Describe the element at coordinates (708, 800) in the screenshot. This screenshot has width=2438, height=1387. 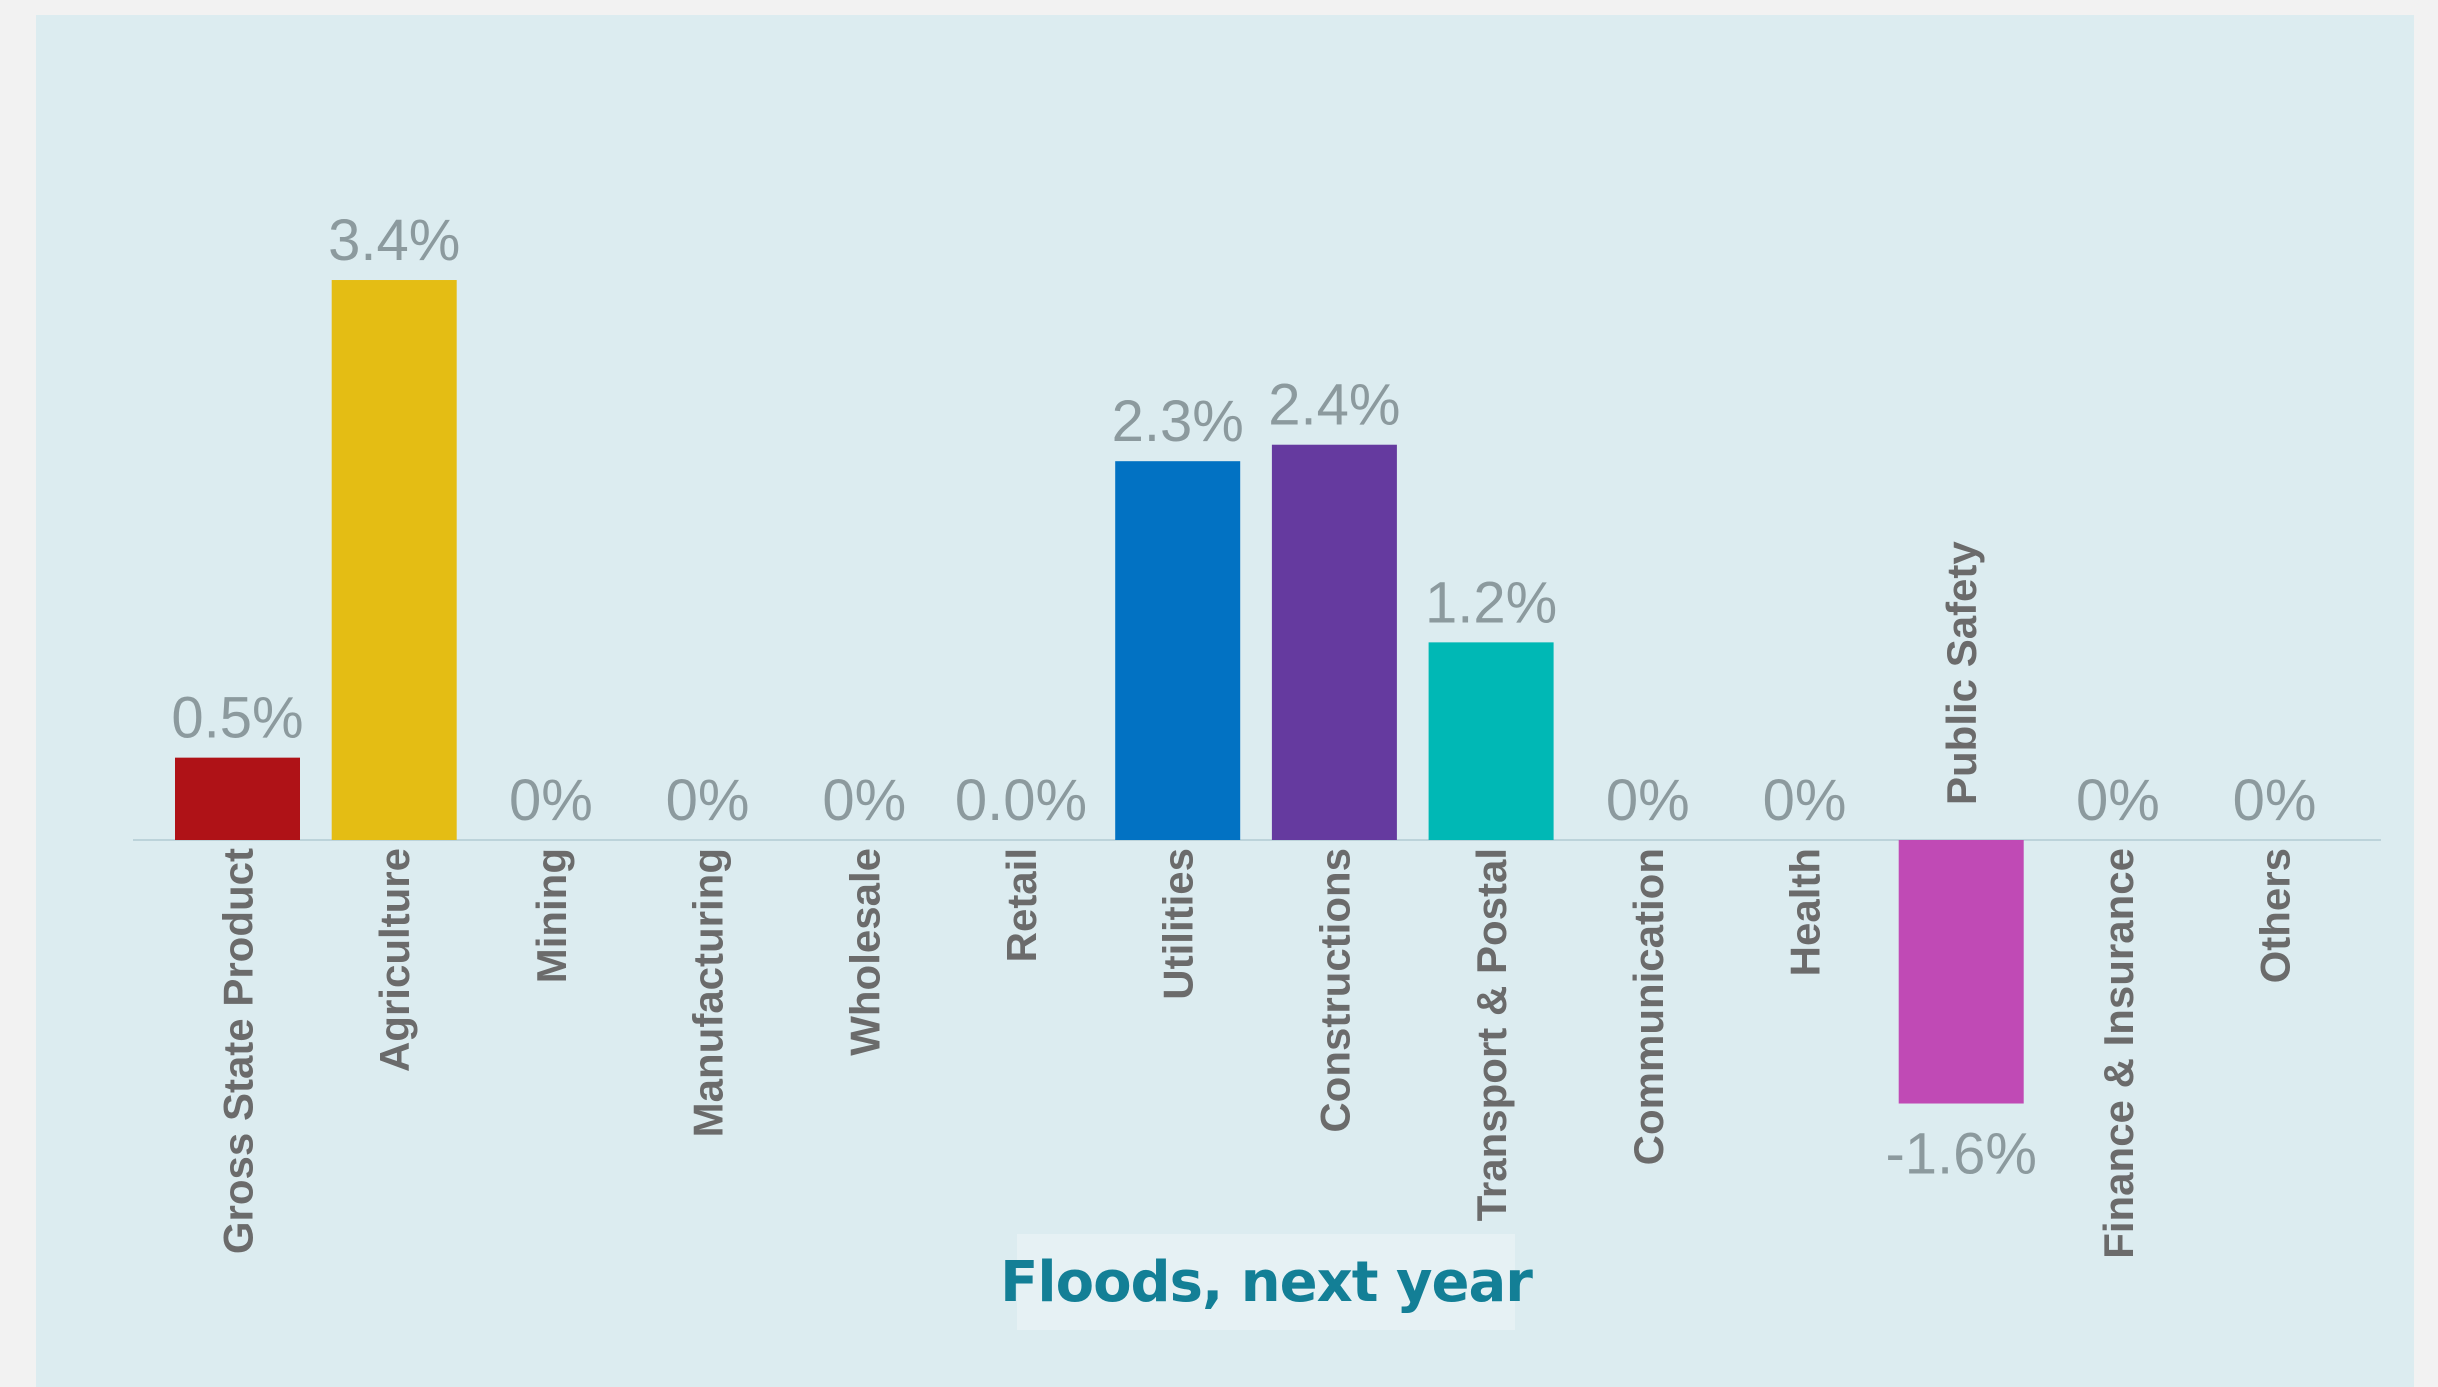
I see `value-label-manufacturing: 0%` at that location.